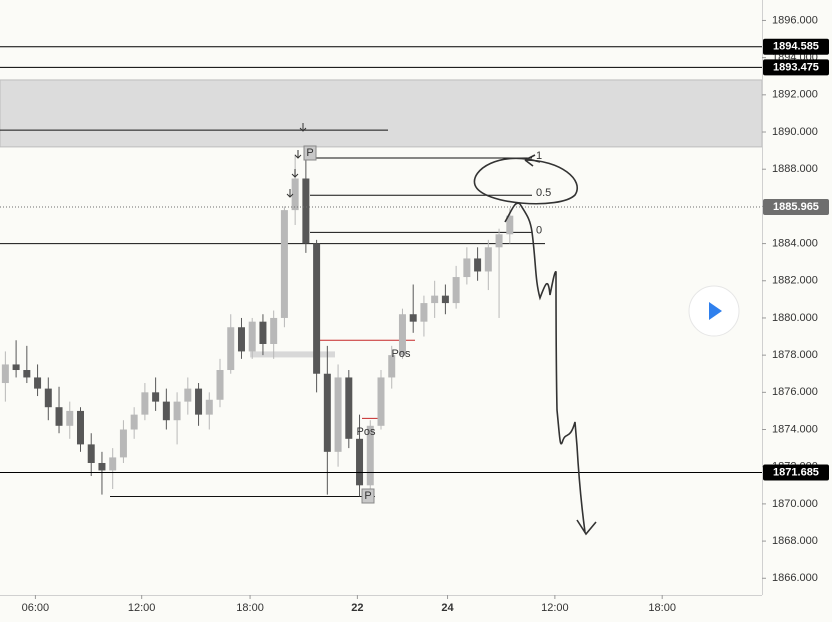 The image size is (832, 622). I want to click on y-tick-label: 1892.000, so click(795, 95).